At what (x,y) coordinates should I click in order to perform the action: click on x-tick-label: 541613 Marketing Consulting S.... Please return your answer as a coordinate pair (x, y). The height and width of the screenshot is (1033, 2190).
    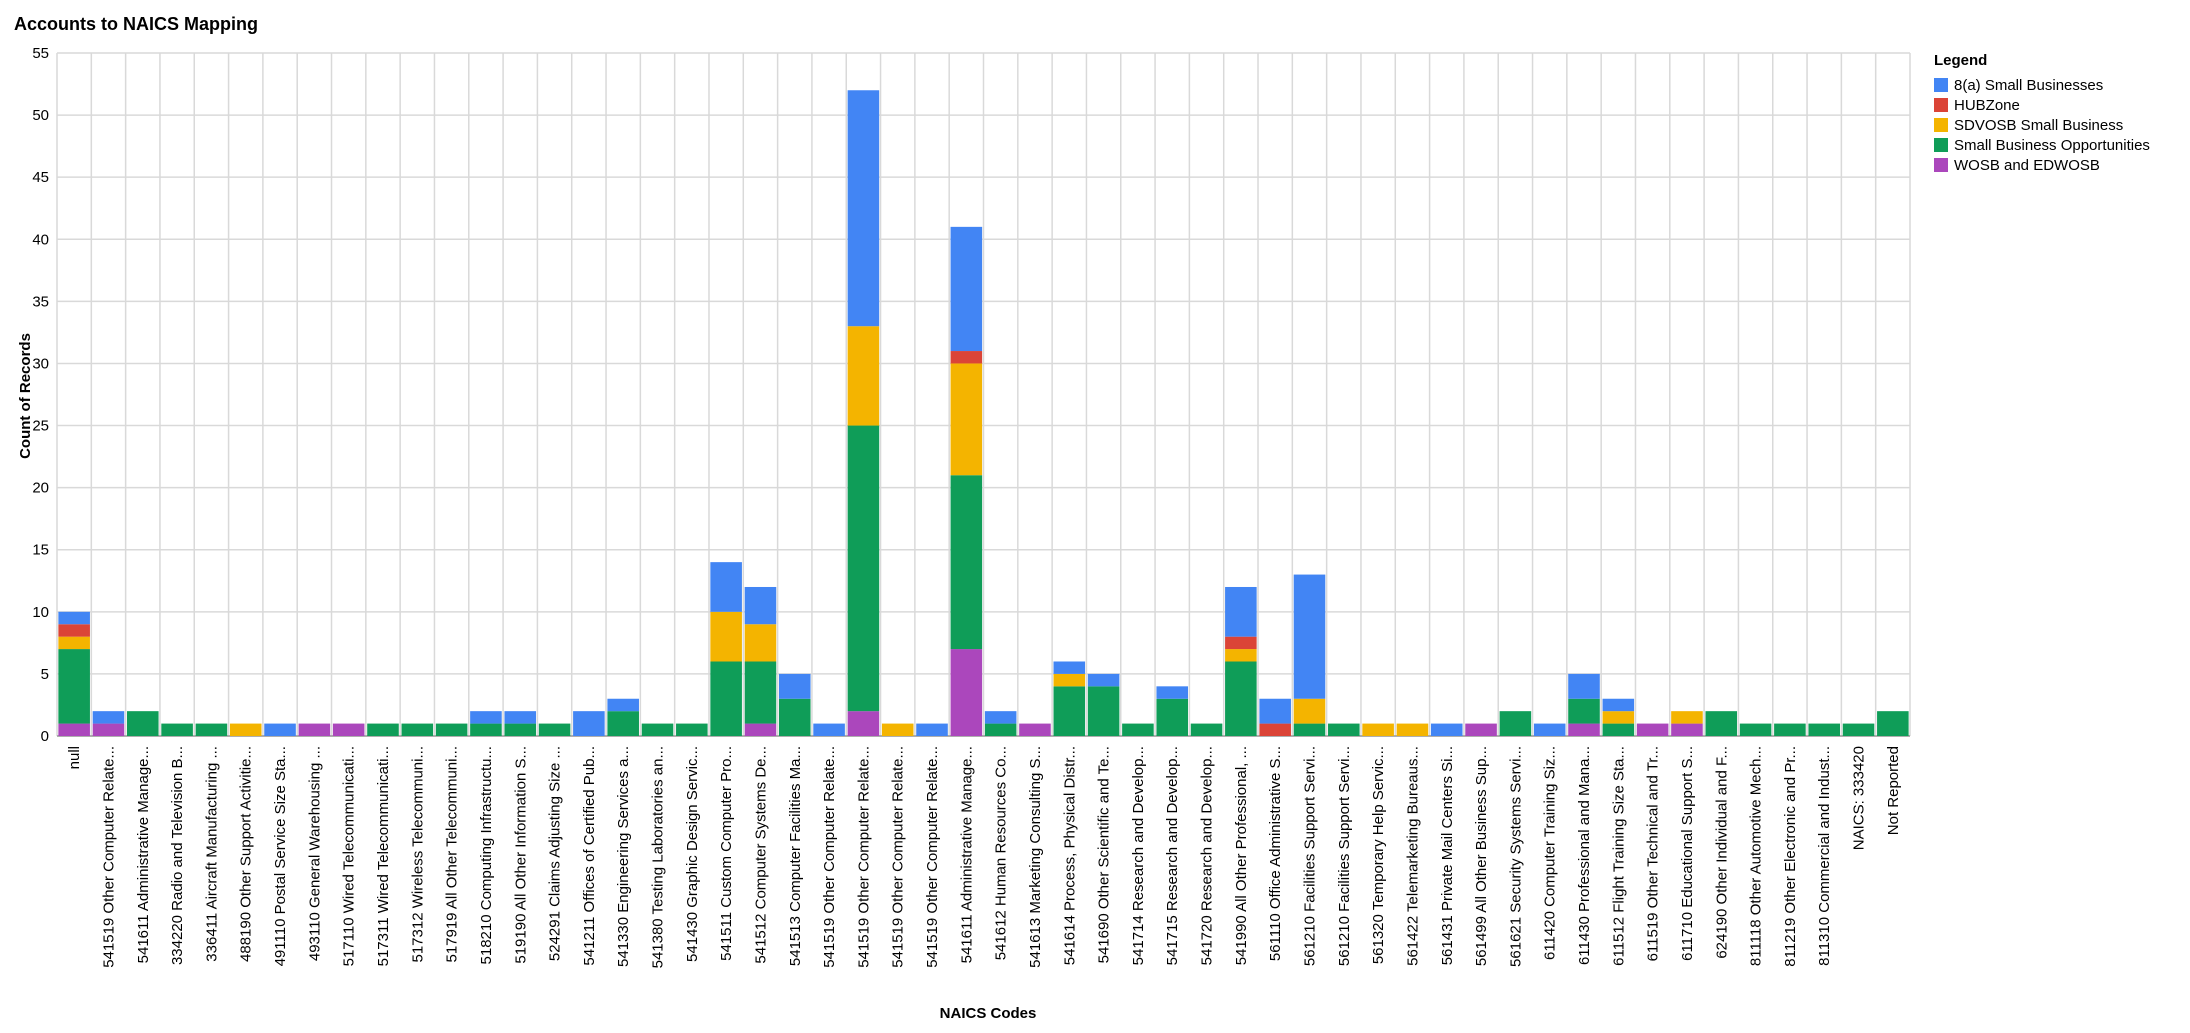
    Looking at the image, I should click on (1035, 857).